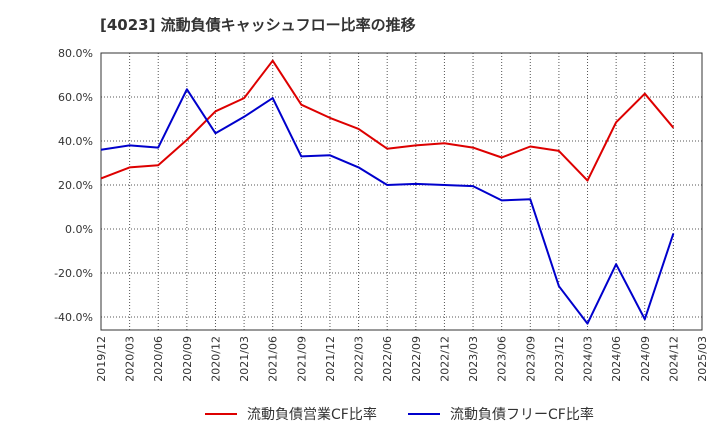 This screenshot has width=720, height=440. I want to click on y-tick-labels: 80.0% 60.0% 40.0% 20.0% 0.0% -20.0% -40.0%, so click(73, 185).